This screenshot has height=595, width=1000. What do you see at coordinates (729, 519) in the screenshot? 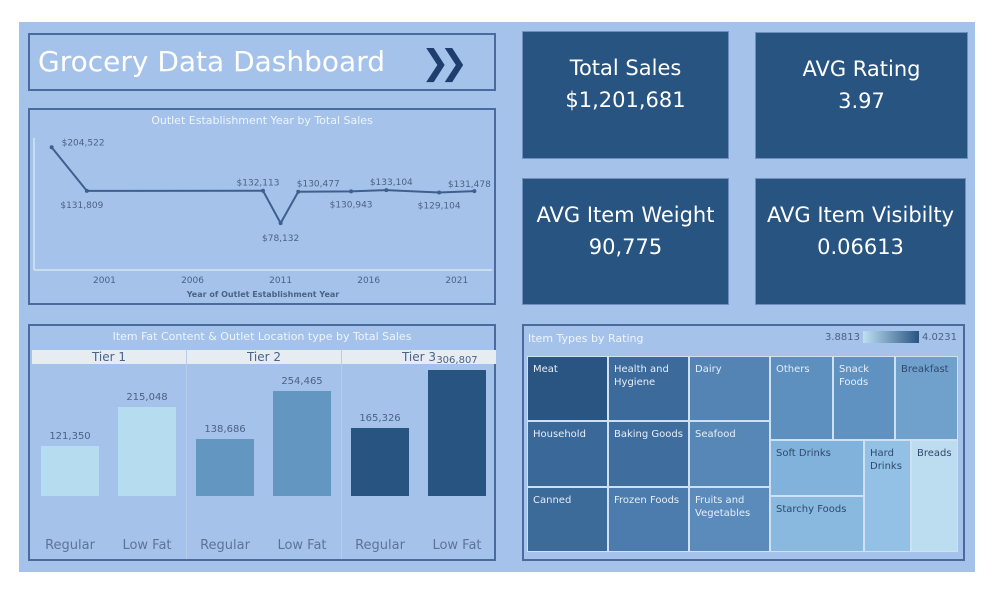
I see `treemap-tile: Fruits and Vegetables` at bounding box center [729, 519].